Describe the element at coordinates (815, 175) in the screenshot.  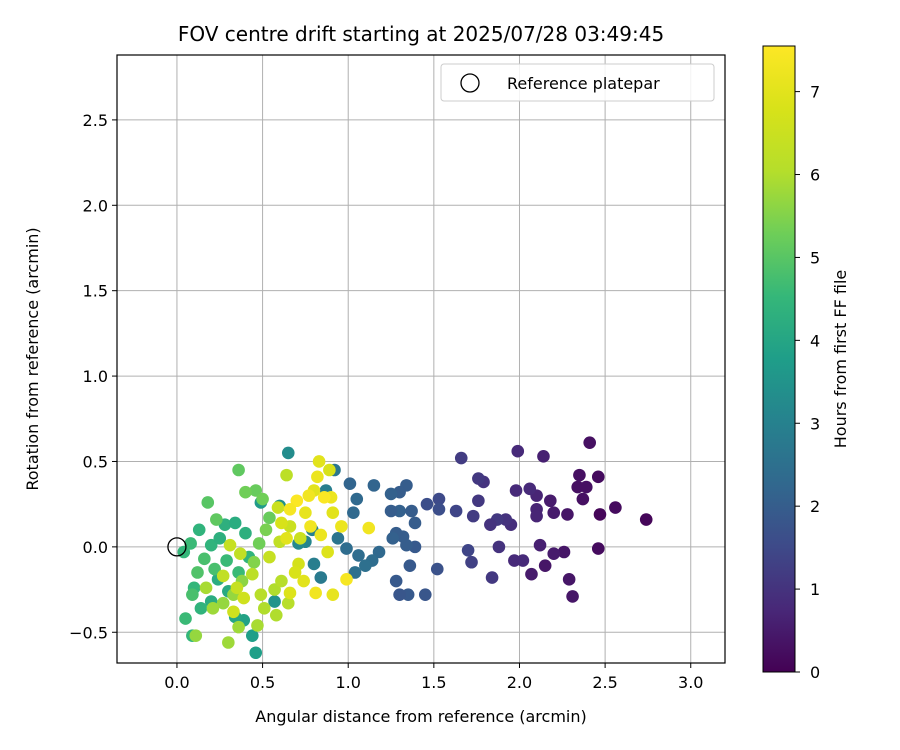
I see `colorbar-tick-label: 6` at that location.